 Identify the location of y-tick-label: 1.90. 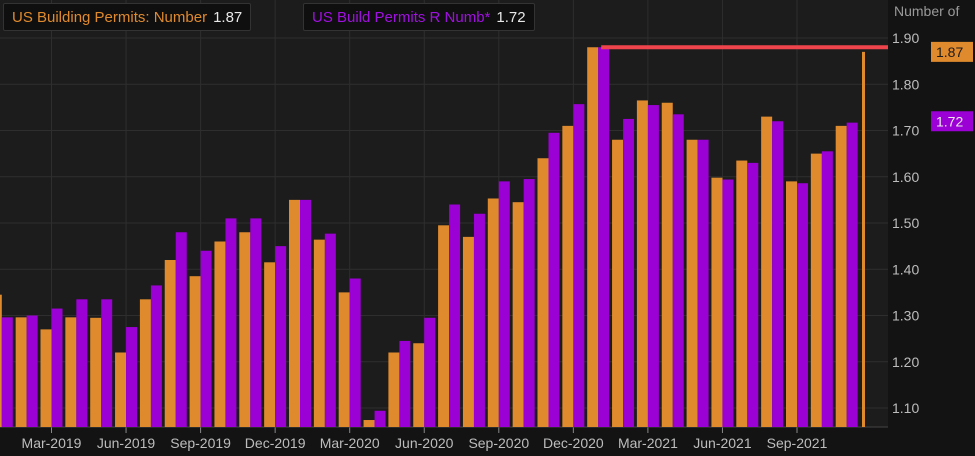
(905, 38).